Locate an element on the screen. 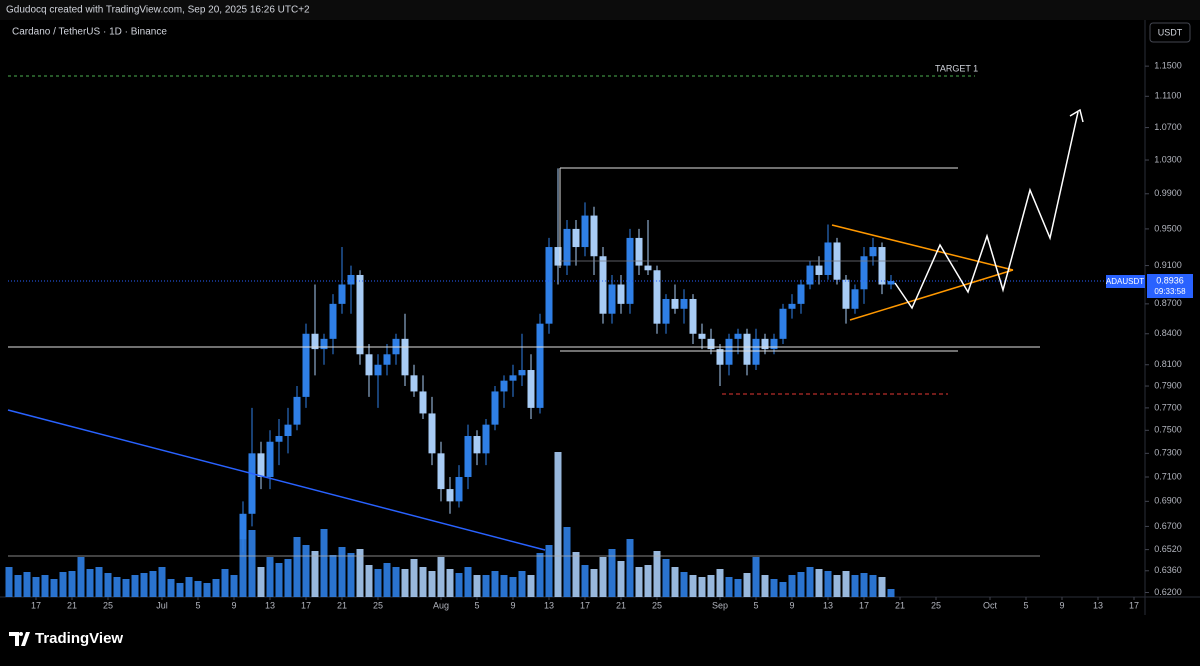  y-tick-label: 0.7300 is located at coordinates (1168, 453).